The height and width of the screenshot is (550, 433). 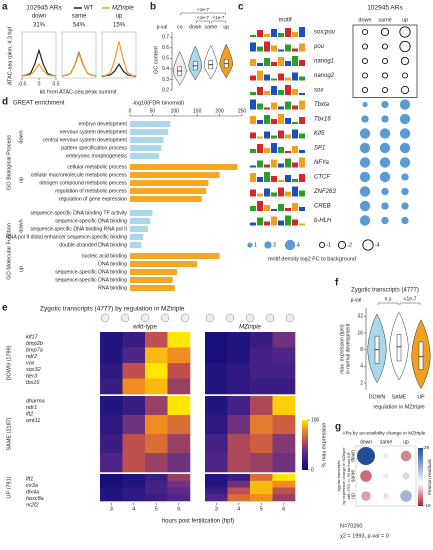 I want to click on category-label: regulation of gene expression, so click(x=93, y=199).